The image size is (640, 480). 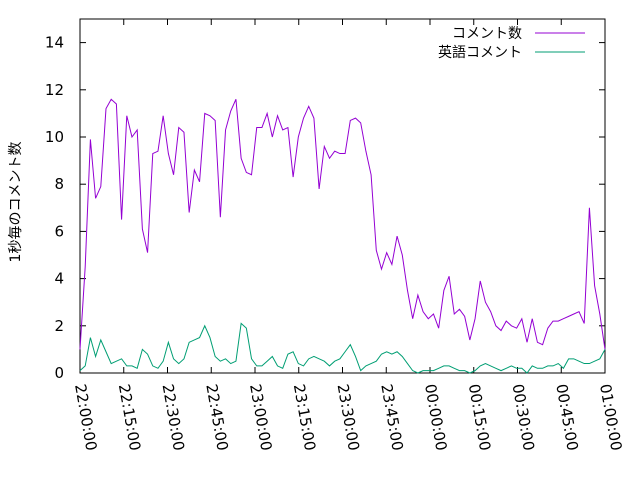 What do you see at coordinates (59, 326) in the screenshot?
I see `y-tick-label: 2` at bounding box center [59, 326].